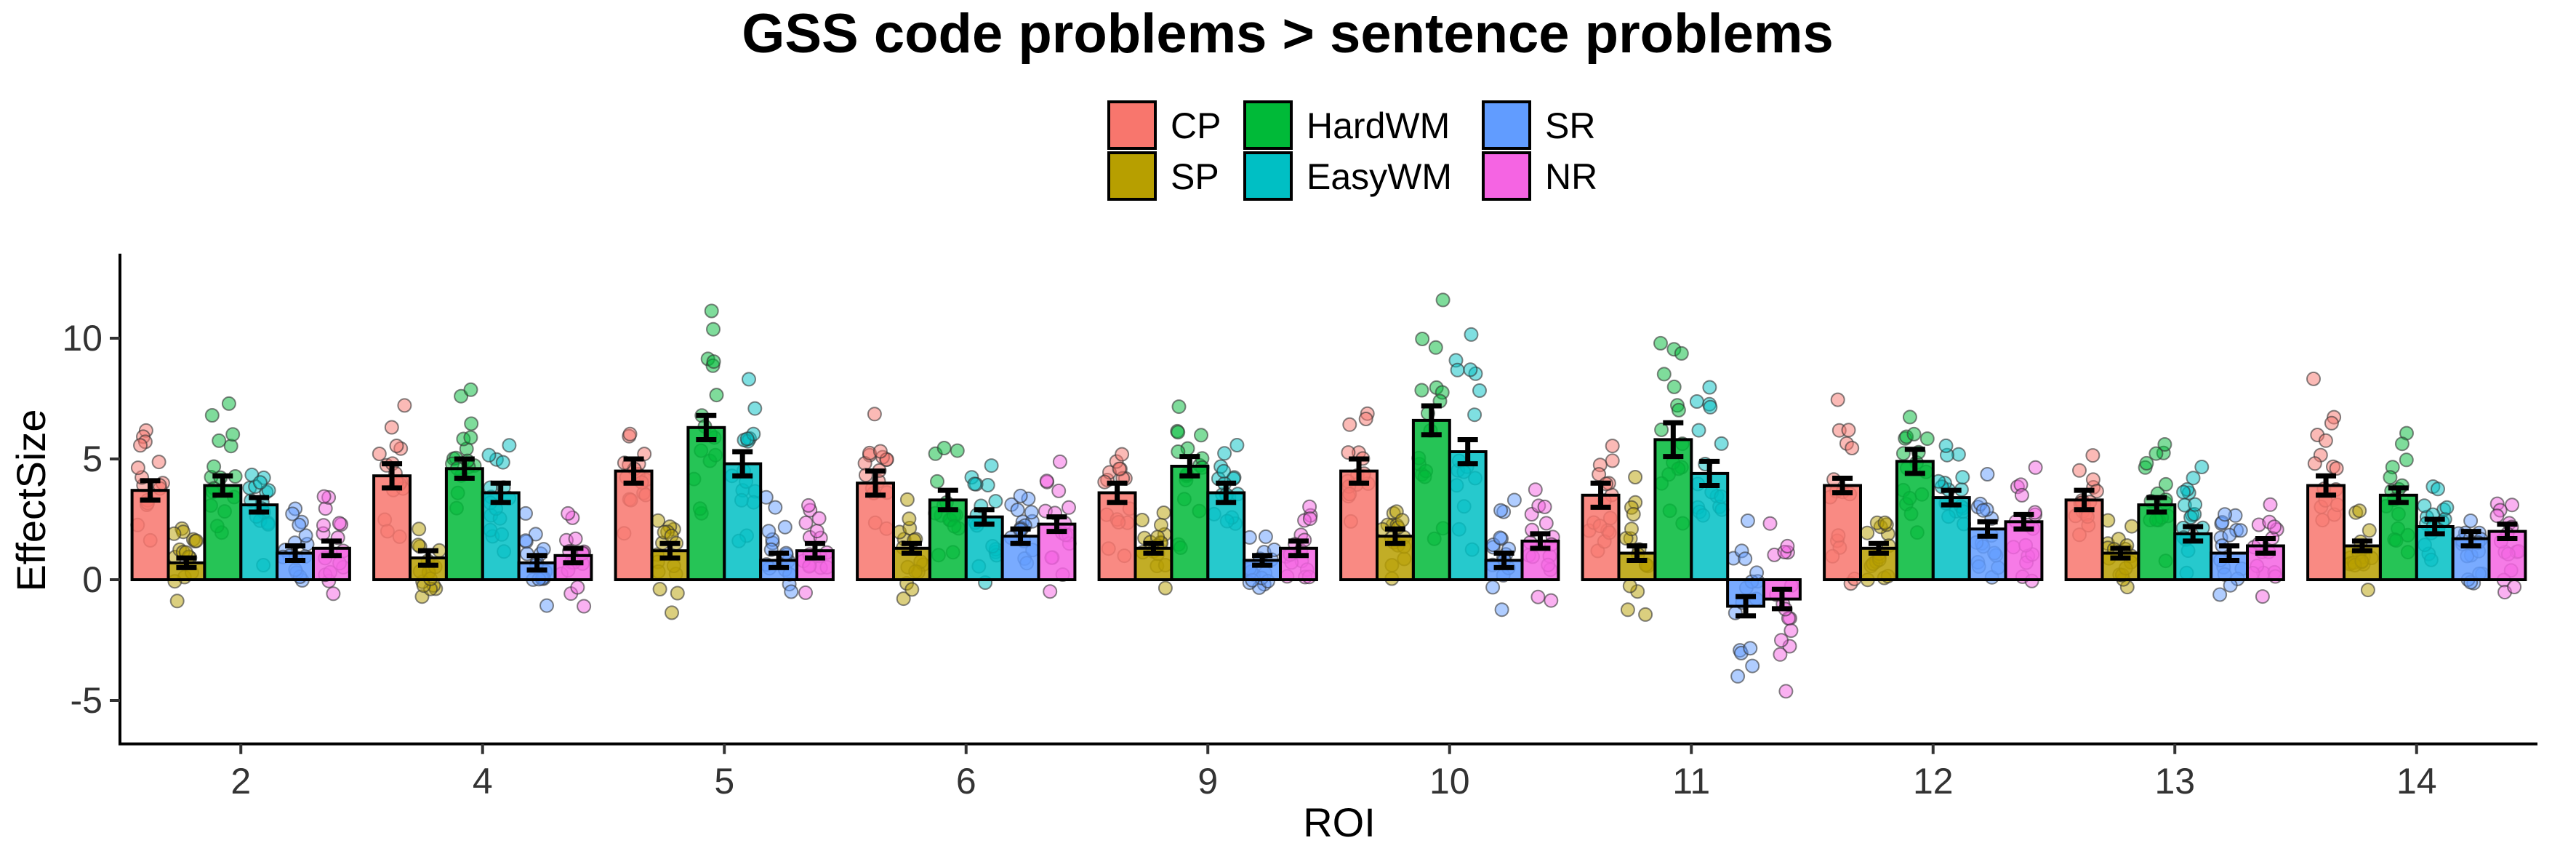 The width and height of the screenshot is (2576, 859). I want to click on x-tick-label-roi-6: 6, so click(966, 781).